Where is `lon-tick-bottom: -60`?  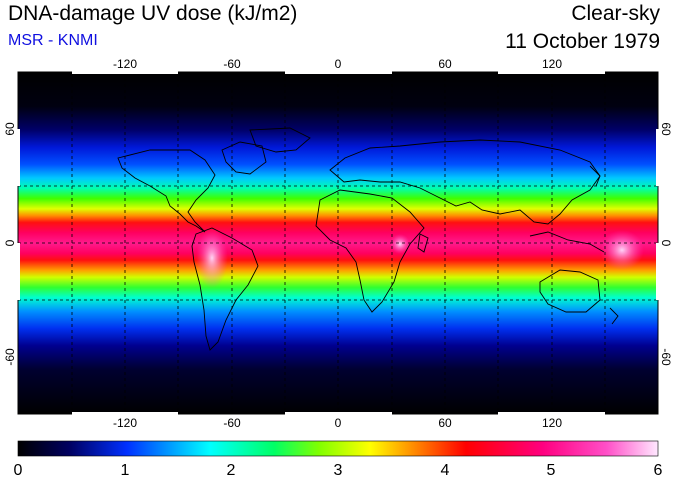 lon-tick-bottom: -60 is located at coordinates (232, 423).